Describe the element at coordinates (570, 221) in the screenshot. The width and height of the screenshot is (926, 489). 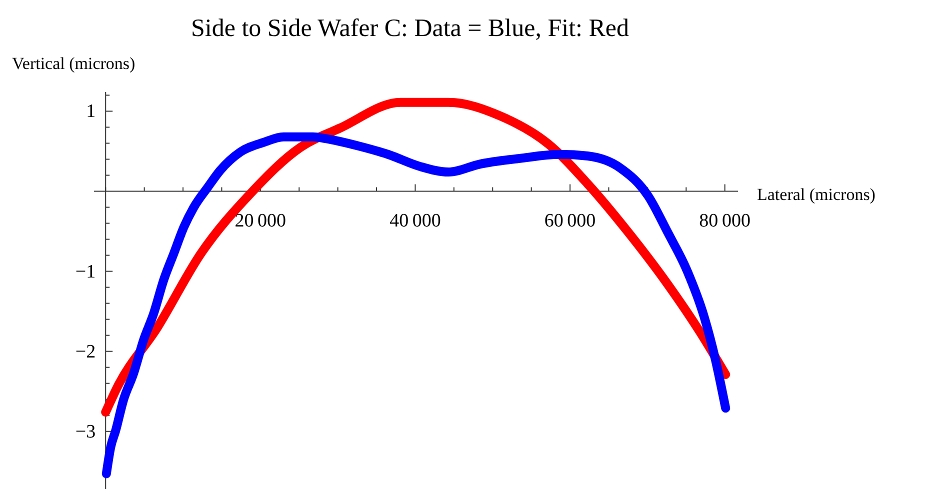
I see `x-tick-label: 60 000` at that location.